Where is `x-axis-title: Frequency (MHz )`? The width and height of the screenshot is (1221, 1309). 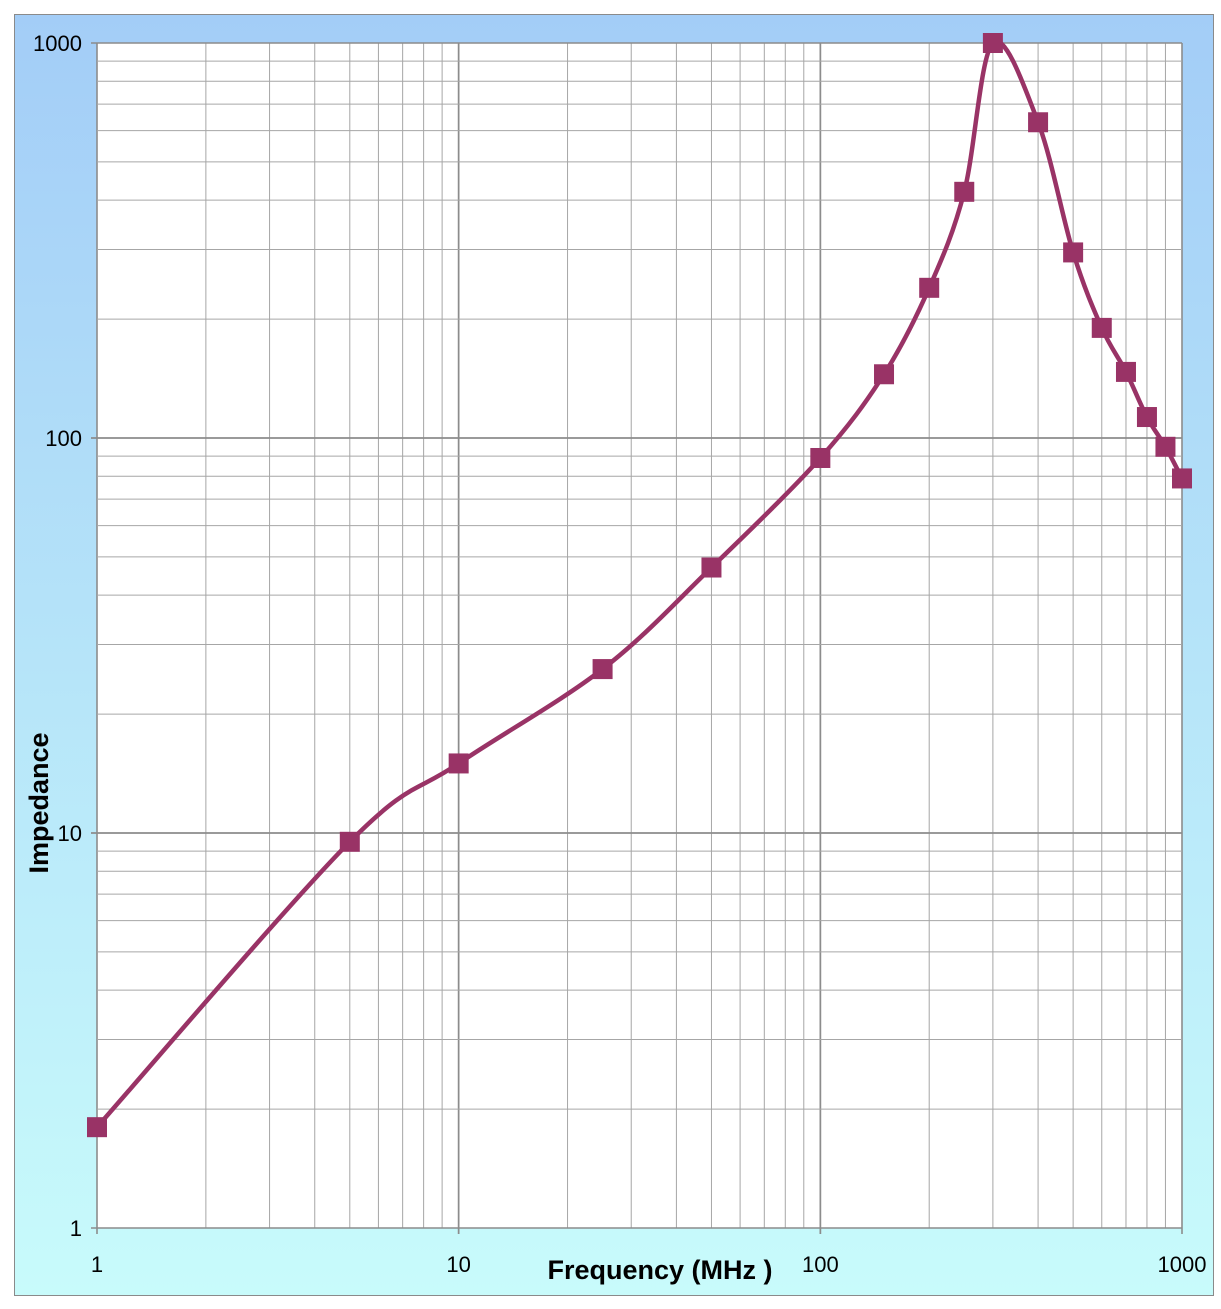
x-axis-title: Frequency (MHz ) is located at coordinates (659, 1270).